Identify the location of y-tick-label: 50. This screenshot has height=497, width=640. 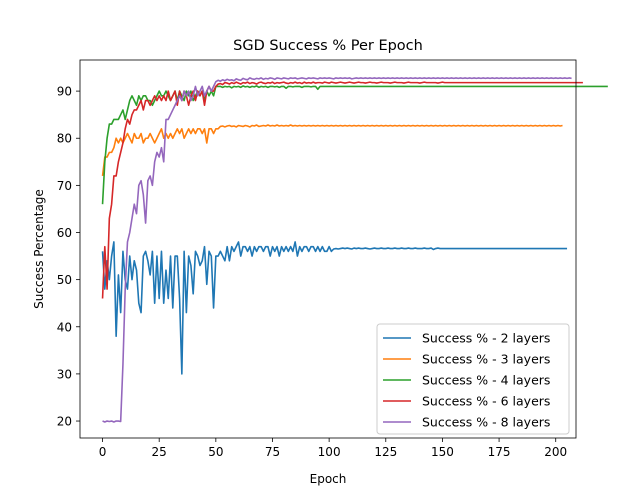
(64, 280).